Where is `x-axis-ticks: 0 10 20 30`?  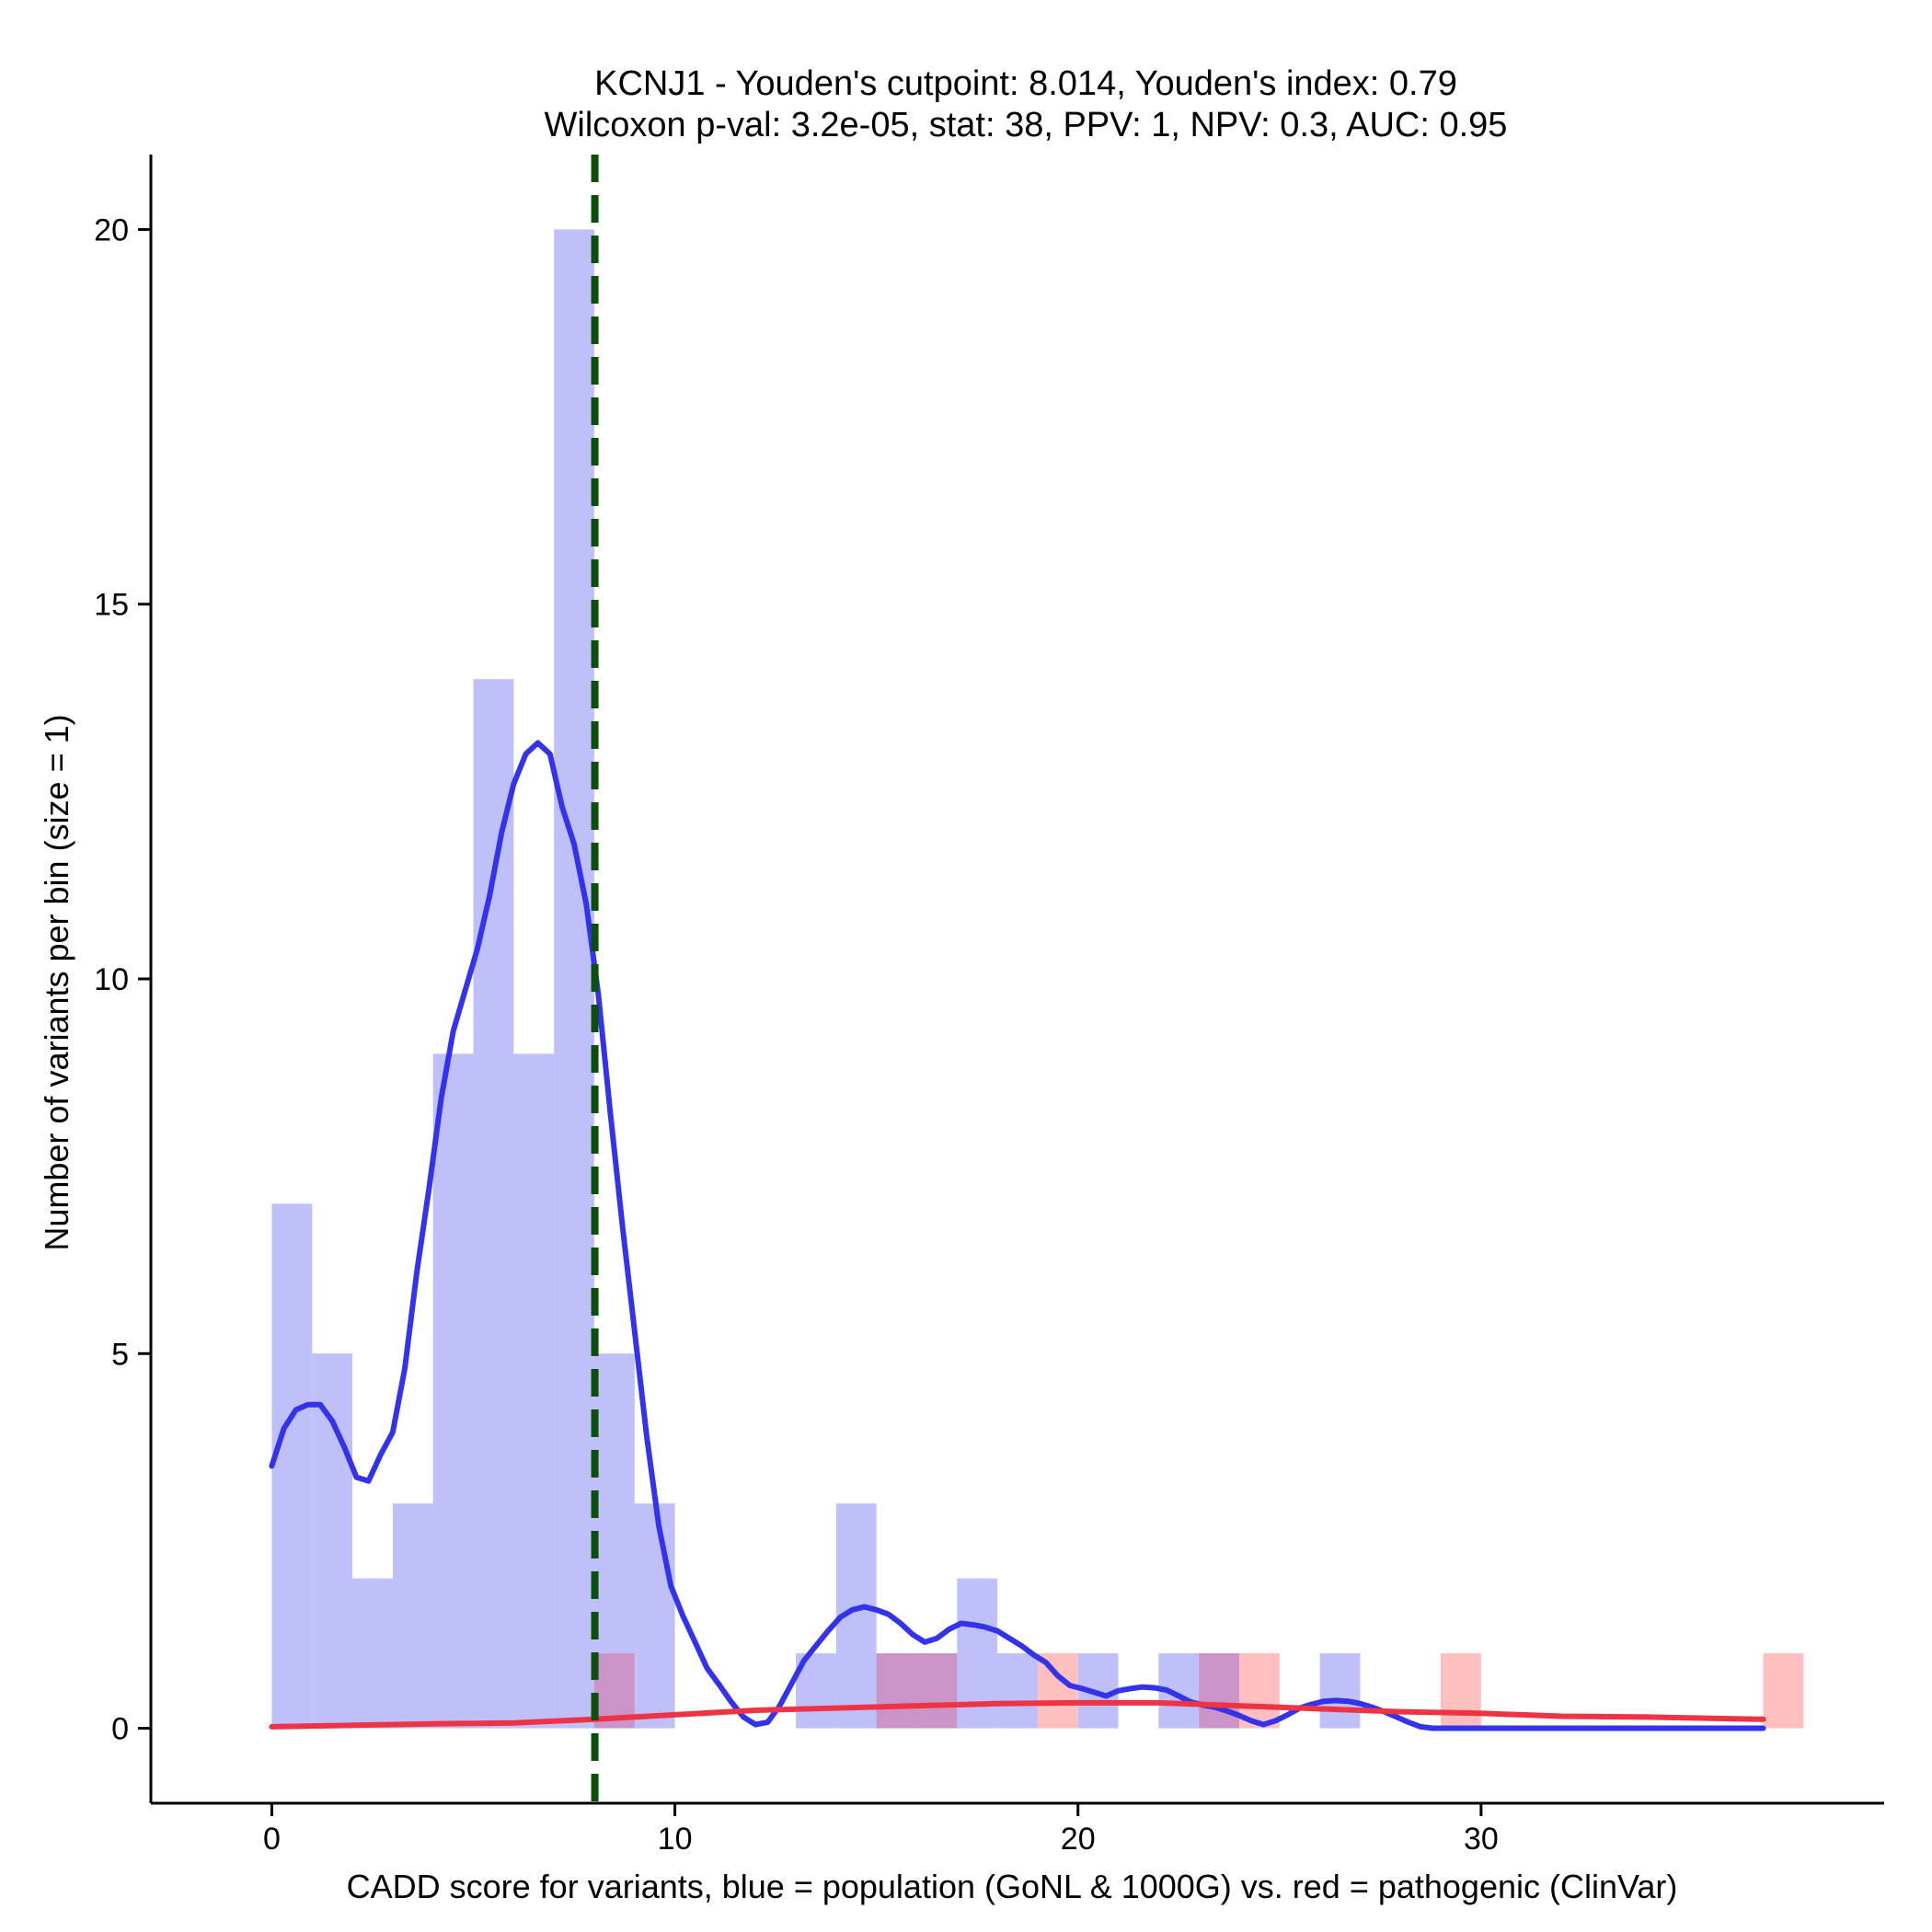 x-axis-ticks: 0 10 20 30 is located at coordinates (881, 1830).